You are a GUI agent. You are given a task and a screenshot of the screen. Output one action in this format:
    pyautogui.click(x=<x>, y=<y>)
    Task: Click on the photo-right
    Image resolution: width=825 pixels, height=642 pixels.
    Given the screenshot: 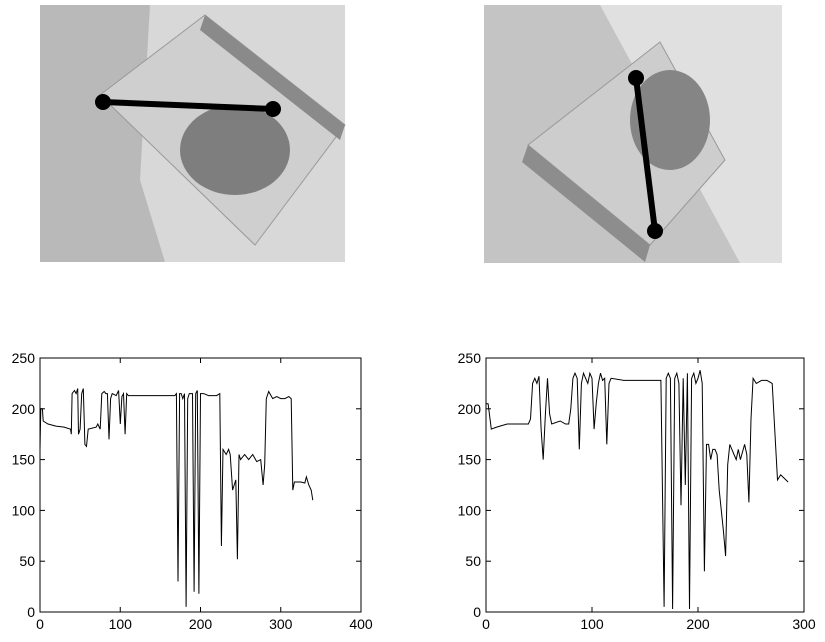 What is the action you would take?
    pyautogui.click(x=633, y=134)
    